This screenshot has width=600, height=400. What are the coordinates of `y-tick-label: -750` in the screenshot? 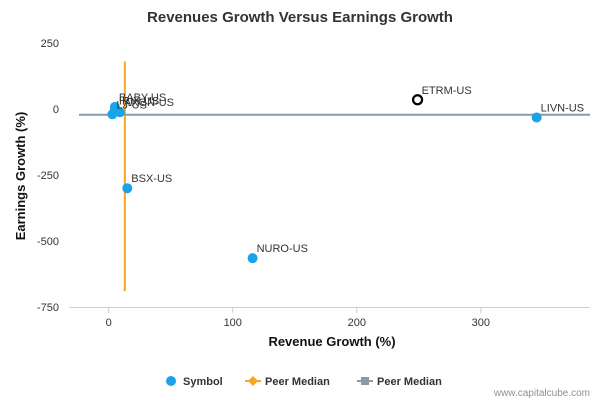 It's located at (48, 308).